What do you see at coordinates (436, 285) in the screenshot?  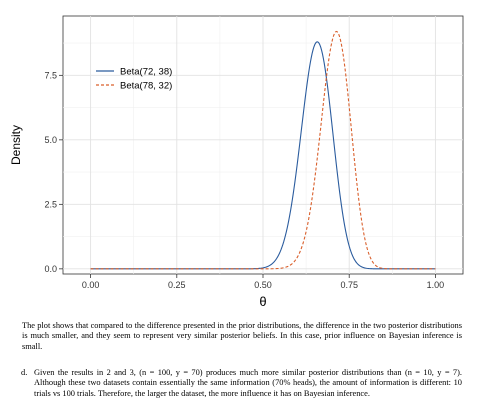 I see `x-tick-label: 1.00` at bounding box center [436, 285].